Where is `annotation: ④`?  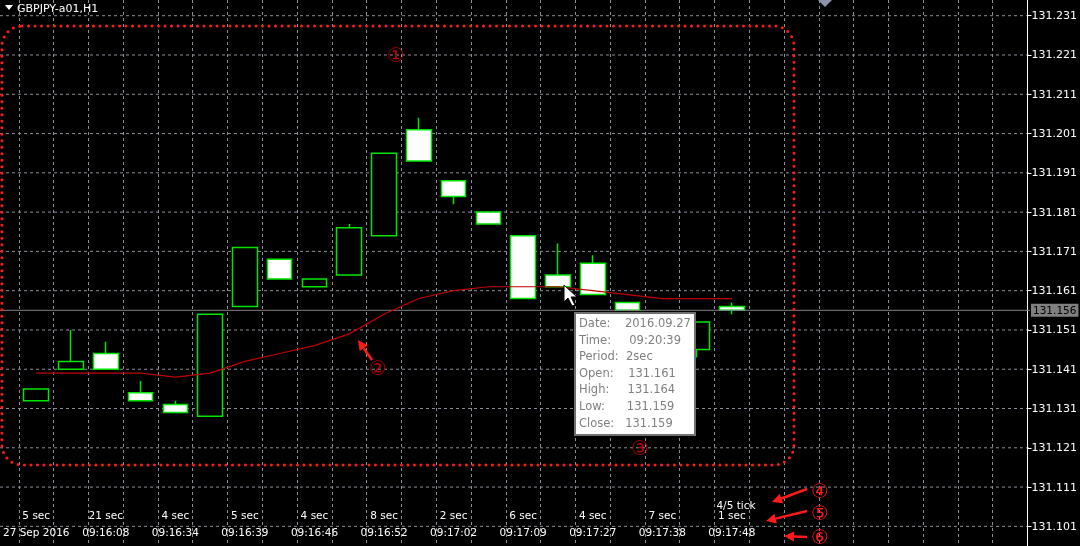
annotation: ④ is located at coordinates (820, 491).